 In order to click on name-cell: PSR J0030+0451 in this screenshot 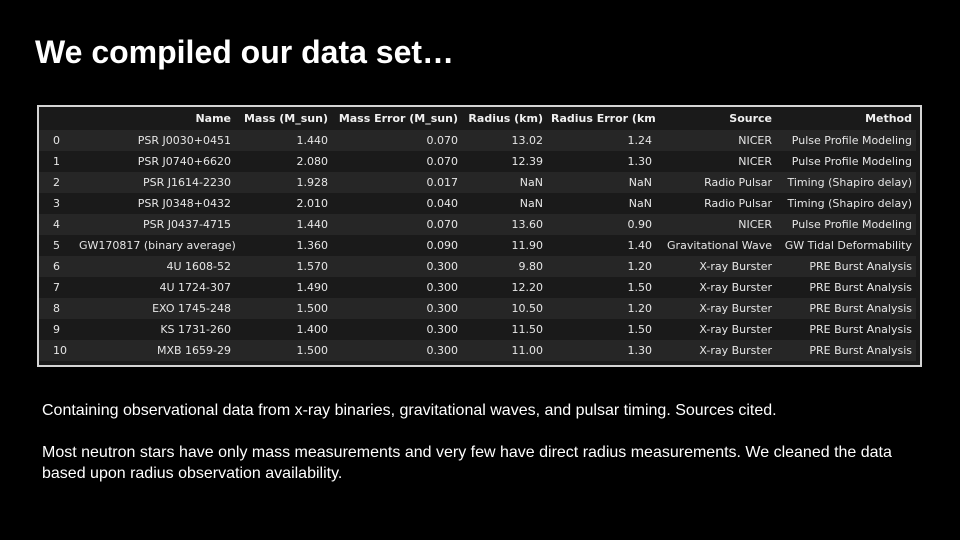, I will do `click(184, 140)`.